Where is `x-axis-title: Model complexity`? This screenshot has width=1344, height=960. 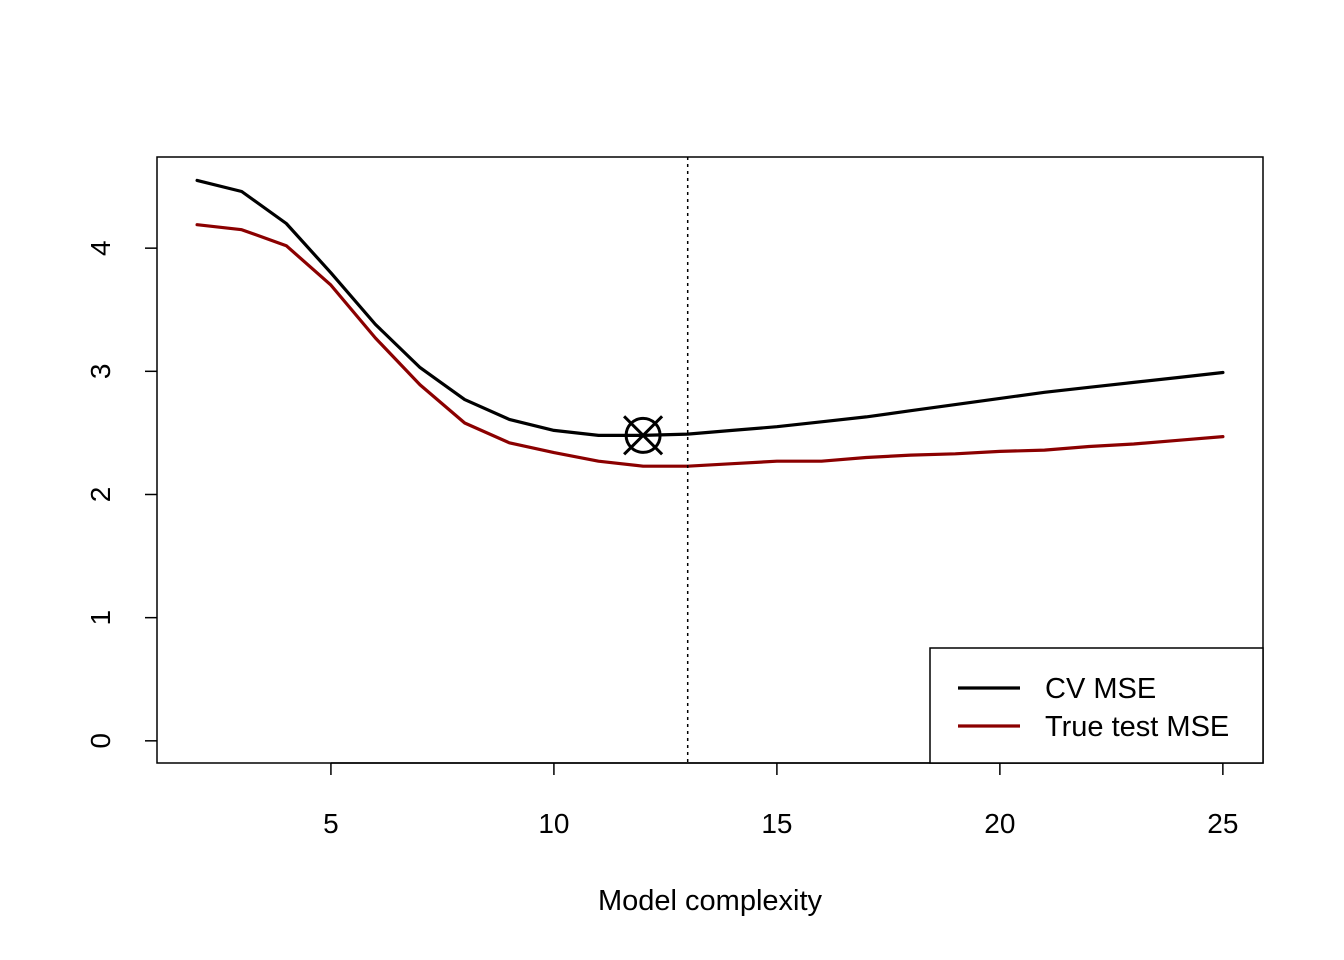 x-axis-title: Model complexity is located at coordinates (710, 901).